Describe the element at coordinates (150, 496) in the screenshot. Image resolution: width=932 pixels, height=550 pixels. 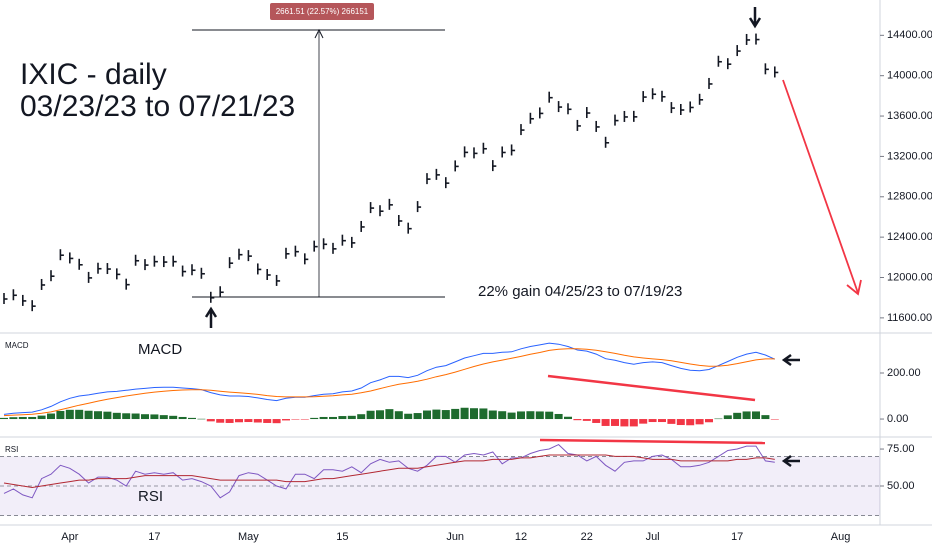
I see `rsi-annotation: RSI` at that location.